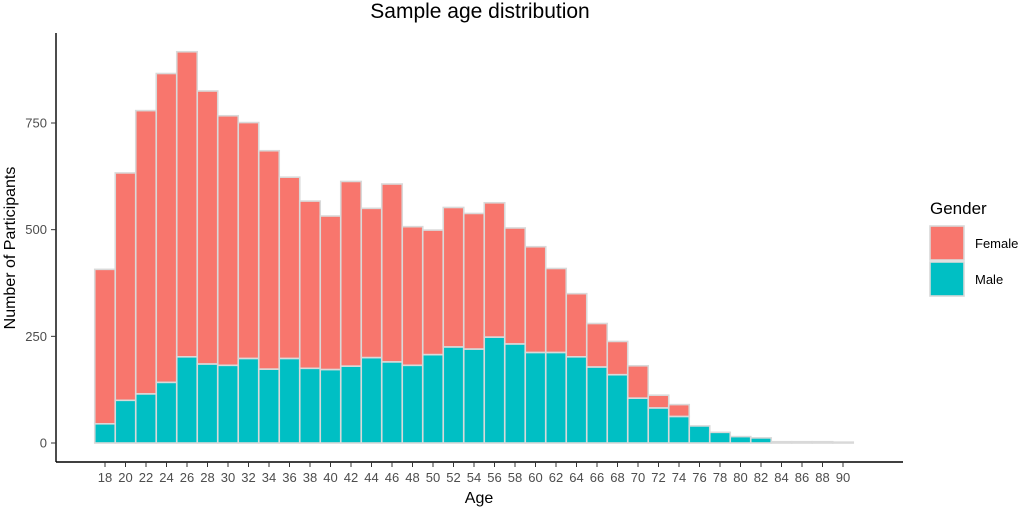 This screenshot has height=508, width=1024. I want to click on x-tick-label-88: 88, so click(822, 477).